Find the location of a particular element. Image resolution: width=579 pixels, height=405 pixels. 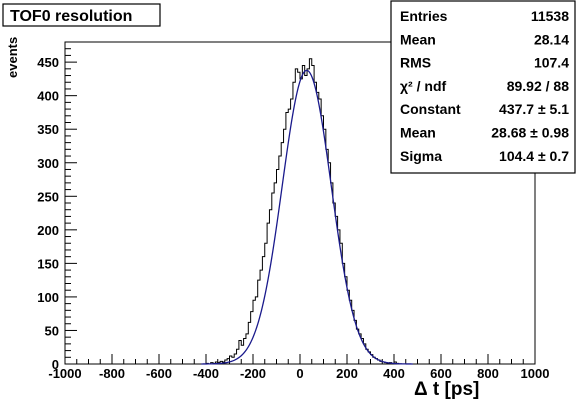

stats-value: 107.4 is located at coordinates (551, 63).